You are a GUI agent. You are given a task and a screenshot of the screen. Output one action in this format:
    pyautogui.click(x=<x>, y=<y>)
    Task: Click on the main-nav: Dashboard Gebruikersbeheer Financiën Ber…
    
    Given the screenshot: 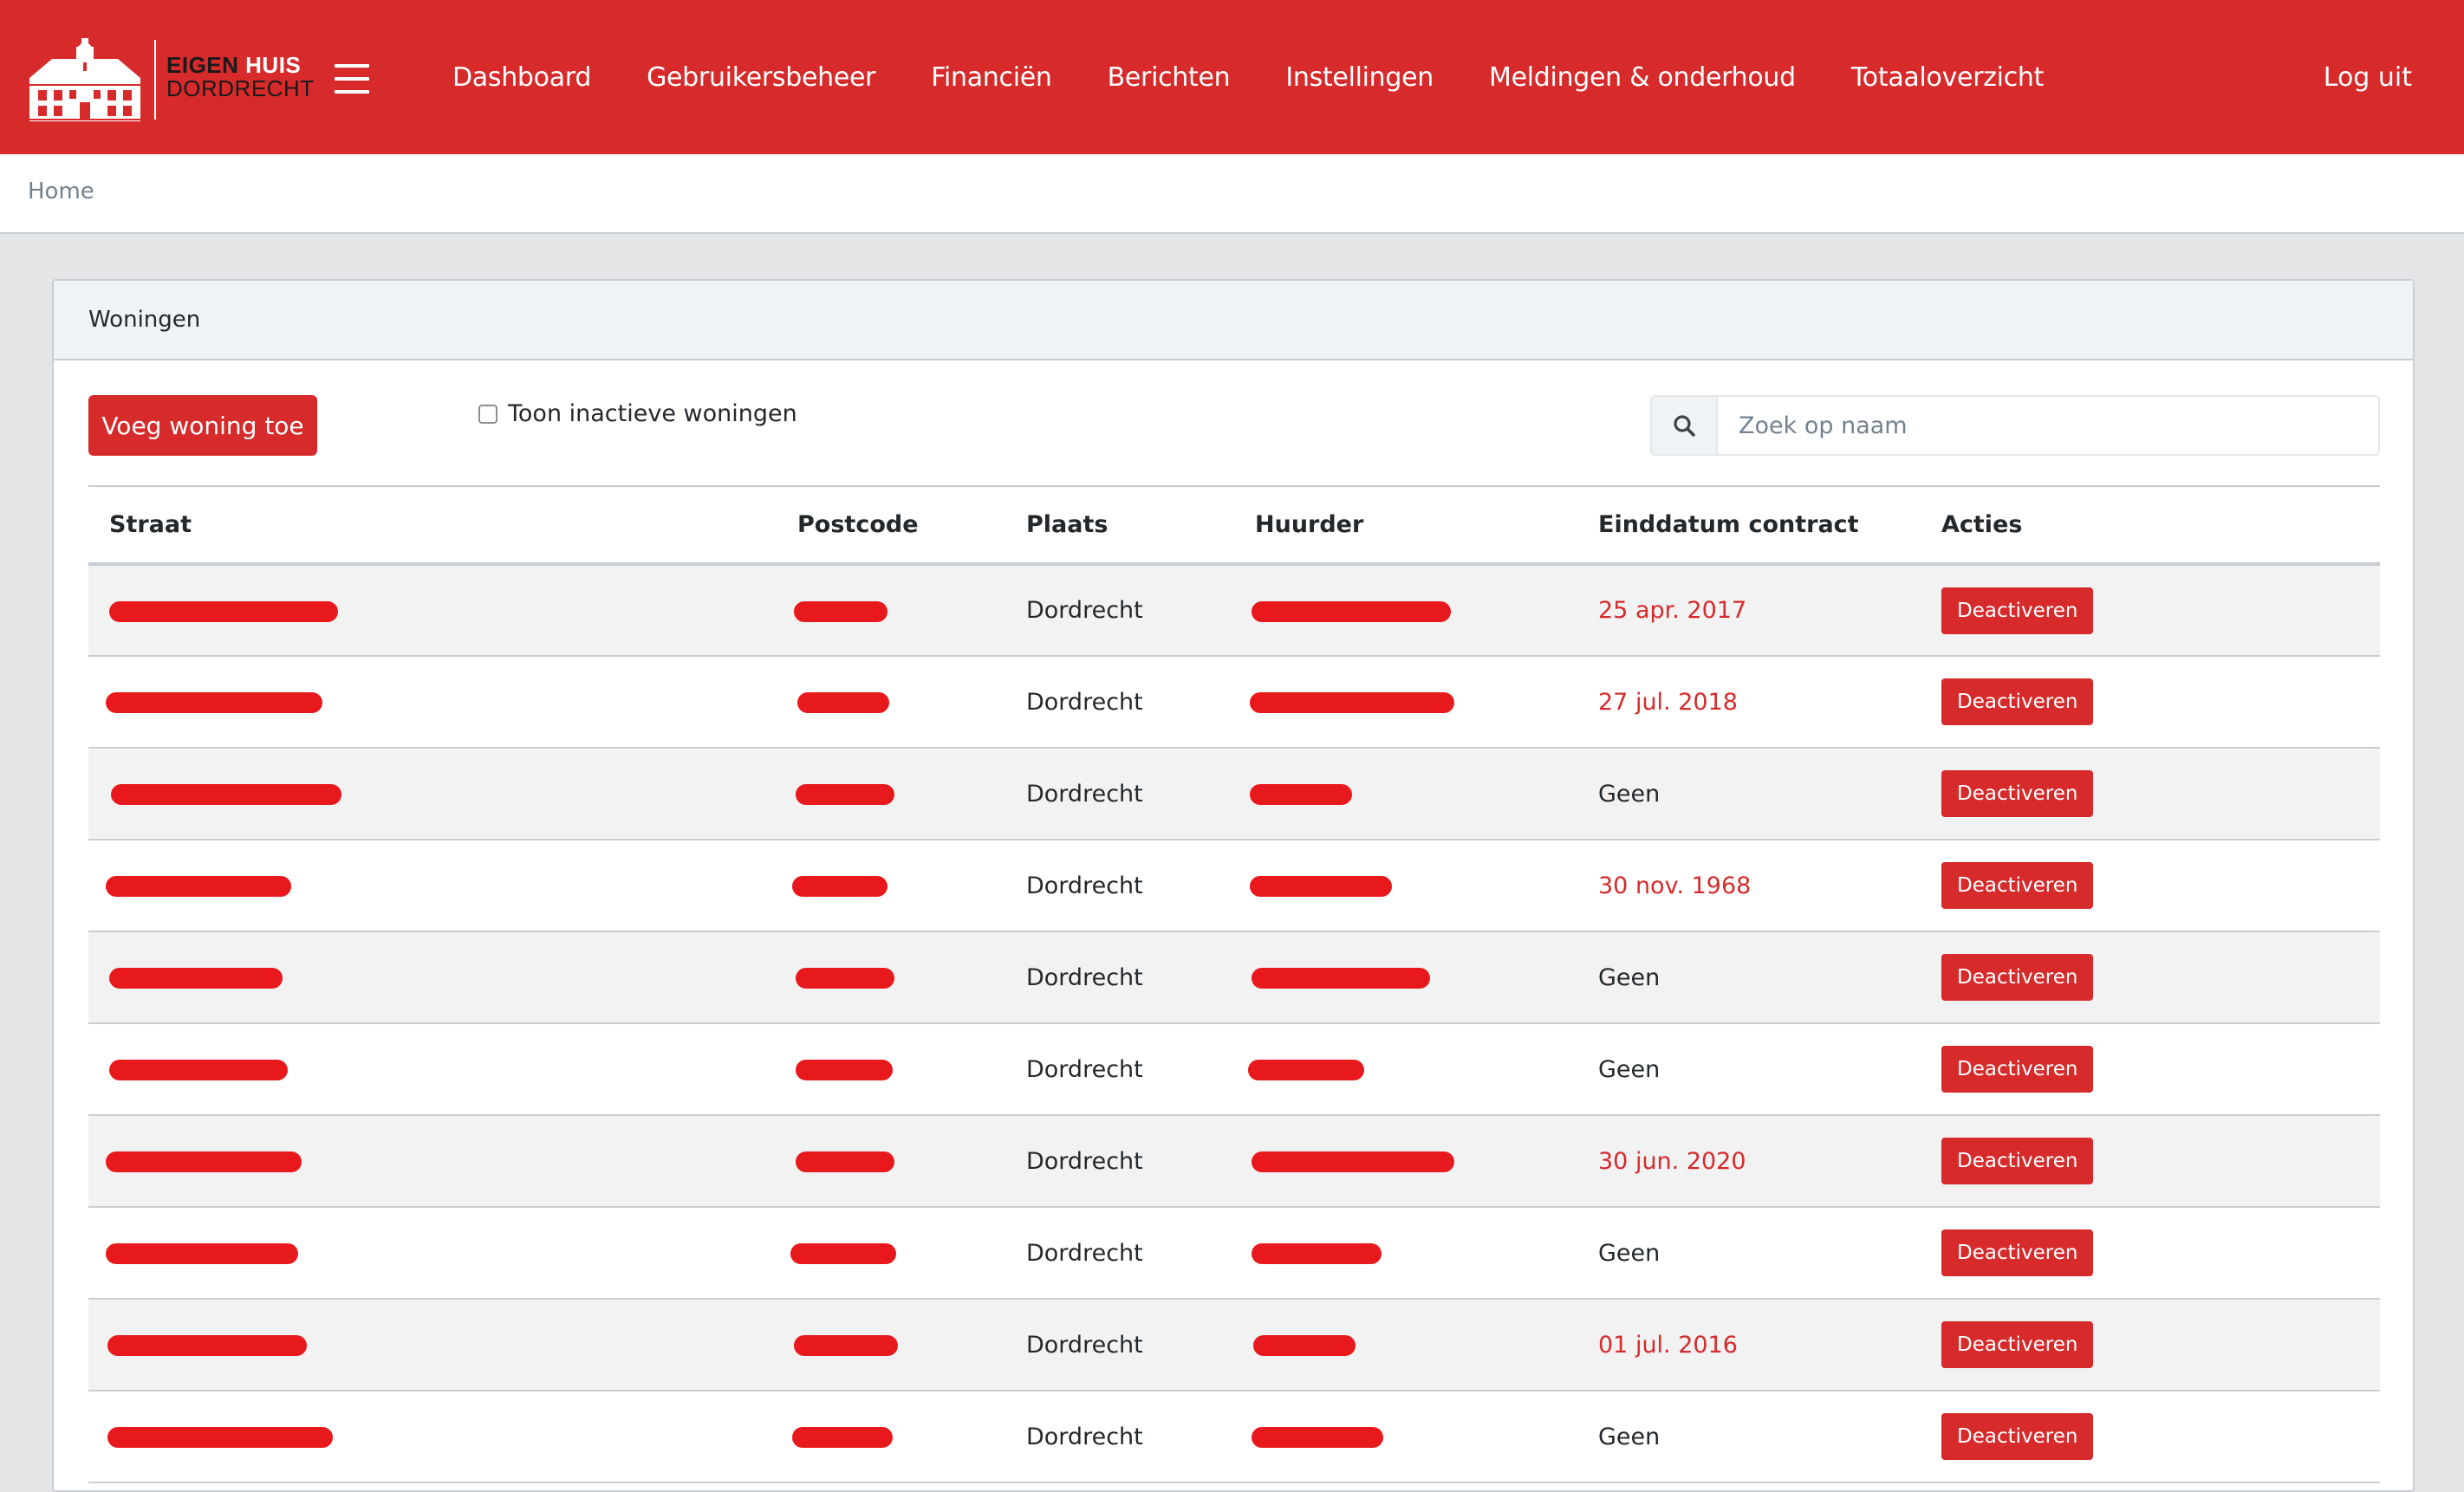 What is the action you would take?
    pyautogui.click(x=1276, y=77)
    